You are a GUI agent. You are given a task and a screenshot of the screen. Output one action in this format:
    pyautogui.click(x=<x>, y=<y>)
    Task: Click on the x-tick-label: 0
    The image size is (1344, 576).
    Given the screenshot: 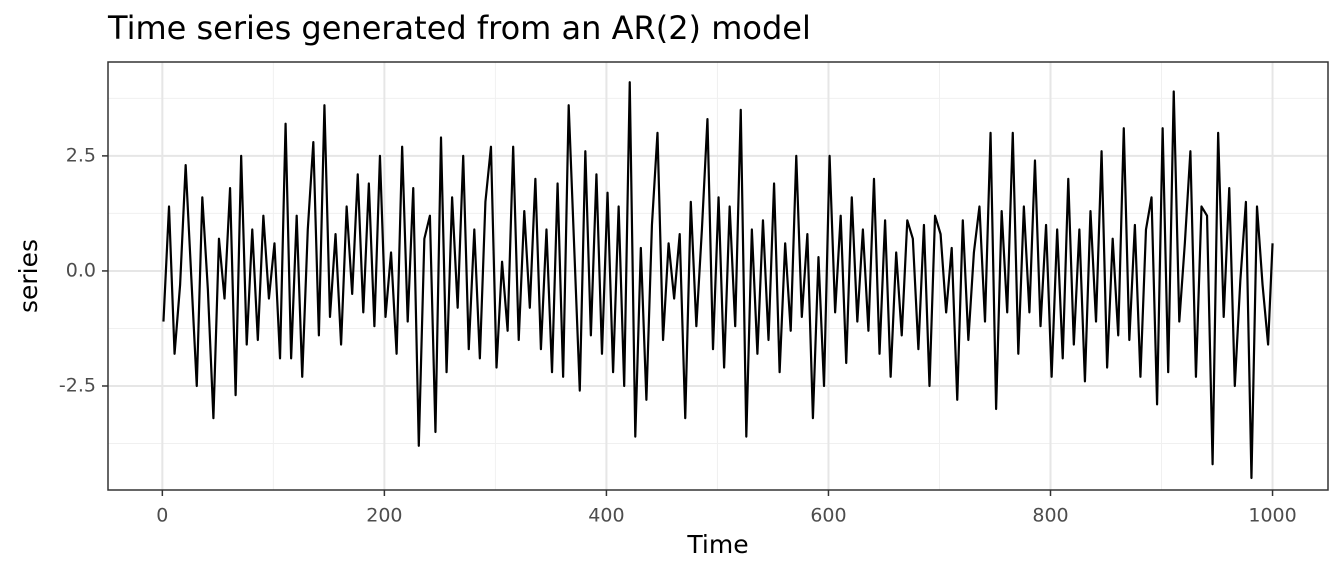 What is the action you would take?
    pyautogui.click(x=162, y=516)
    